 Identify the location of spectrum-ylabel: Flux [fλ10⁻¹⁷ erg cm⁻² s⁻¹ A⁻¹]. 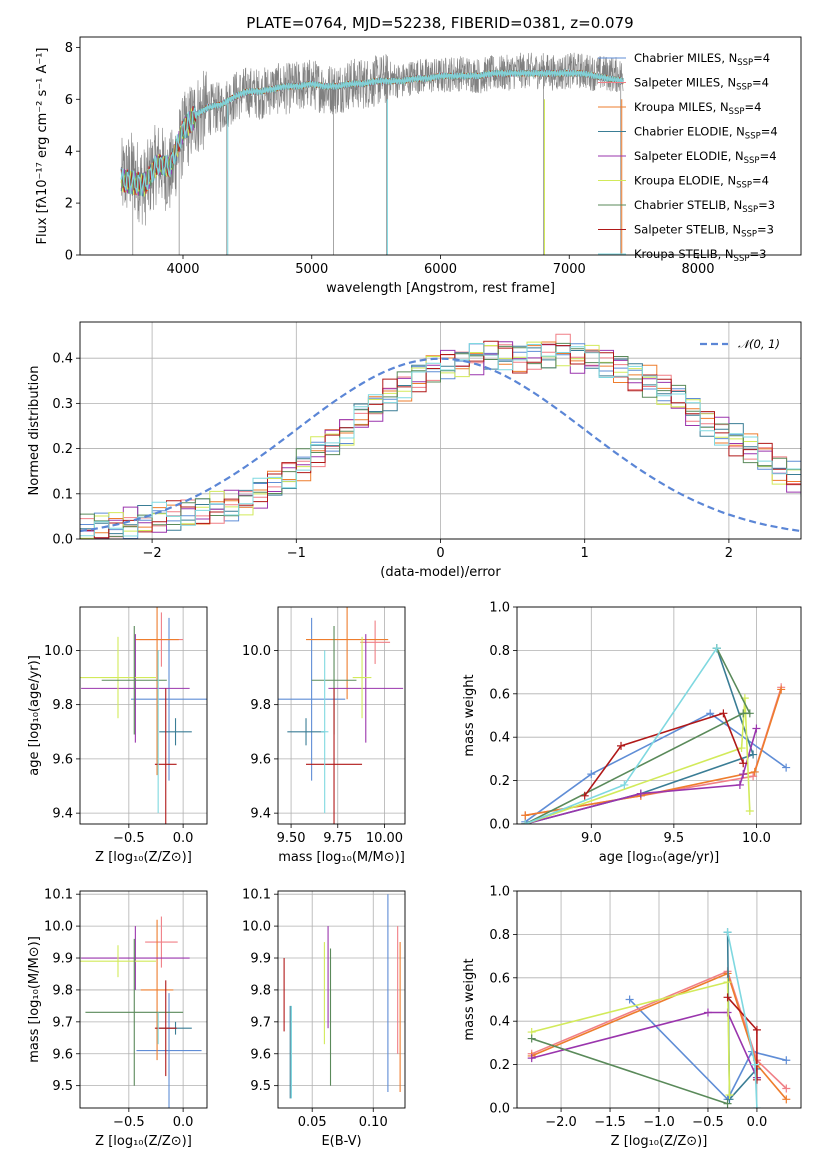
(42, 146).